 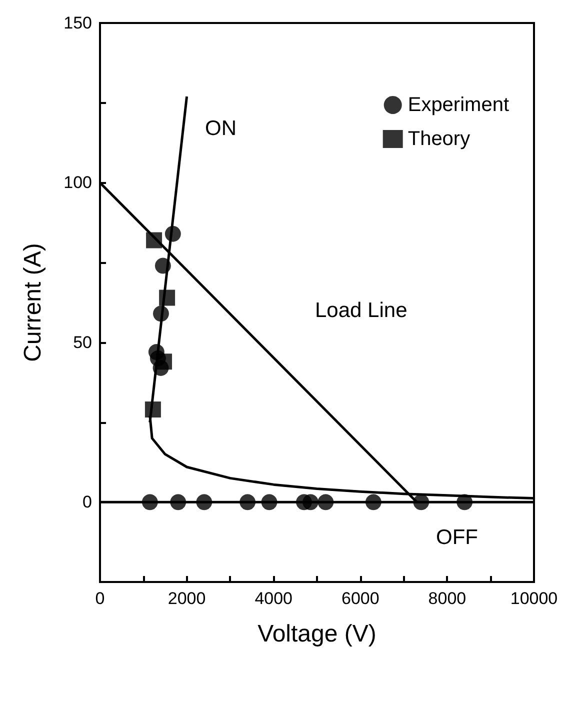 What do you see at coordinates (361, 310) in the screenshot?
I see `annotation: Load Line` at bounding box center [361, 310].